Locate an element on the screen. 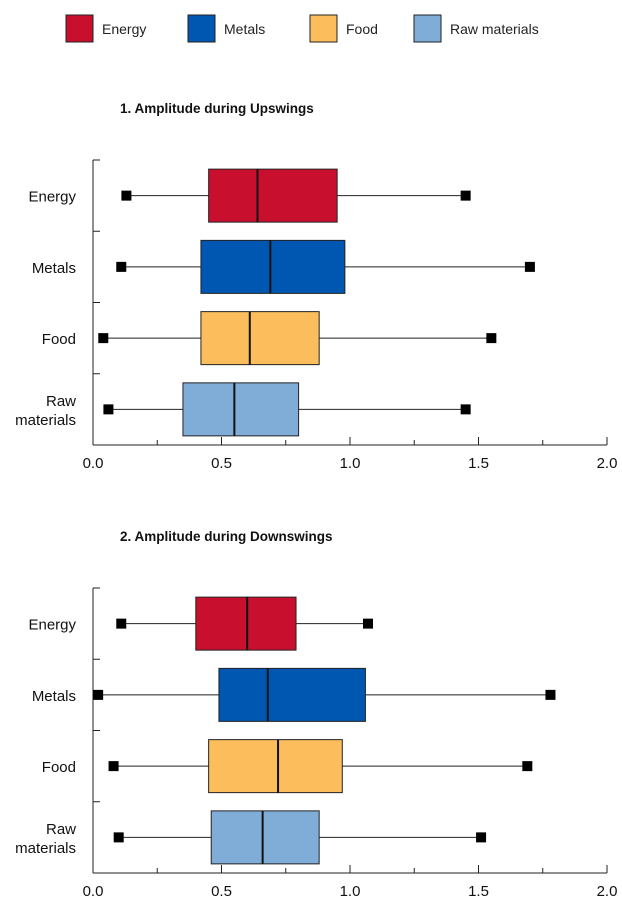  x-tick-label-downswings-1: 0.5 is located at coordinates (221, 891).